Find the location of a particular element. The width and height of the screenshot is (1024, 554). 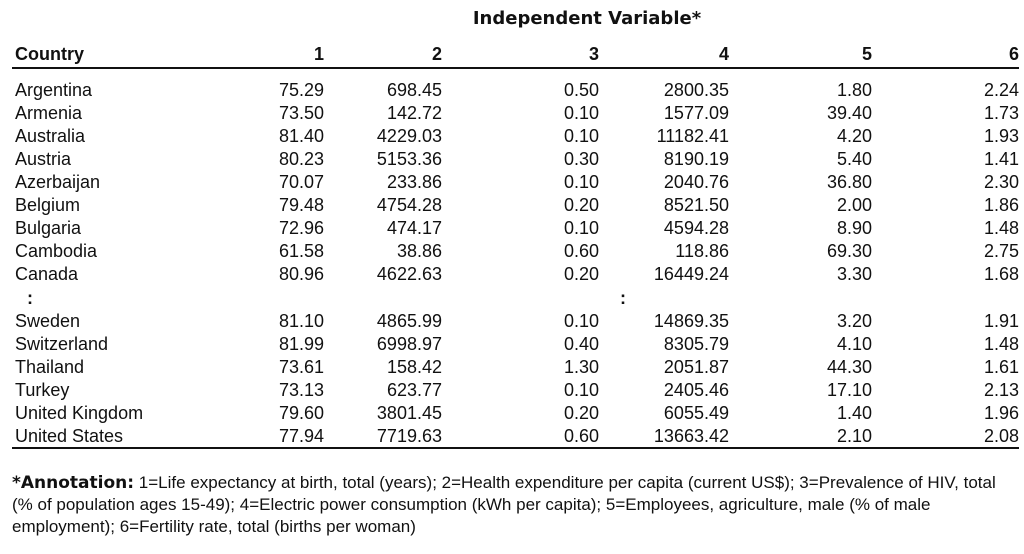

cell-value-4: 8305.79 is located at coordinates (696, 344).